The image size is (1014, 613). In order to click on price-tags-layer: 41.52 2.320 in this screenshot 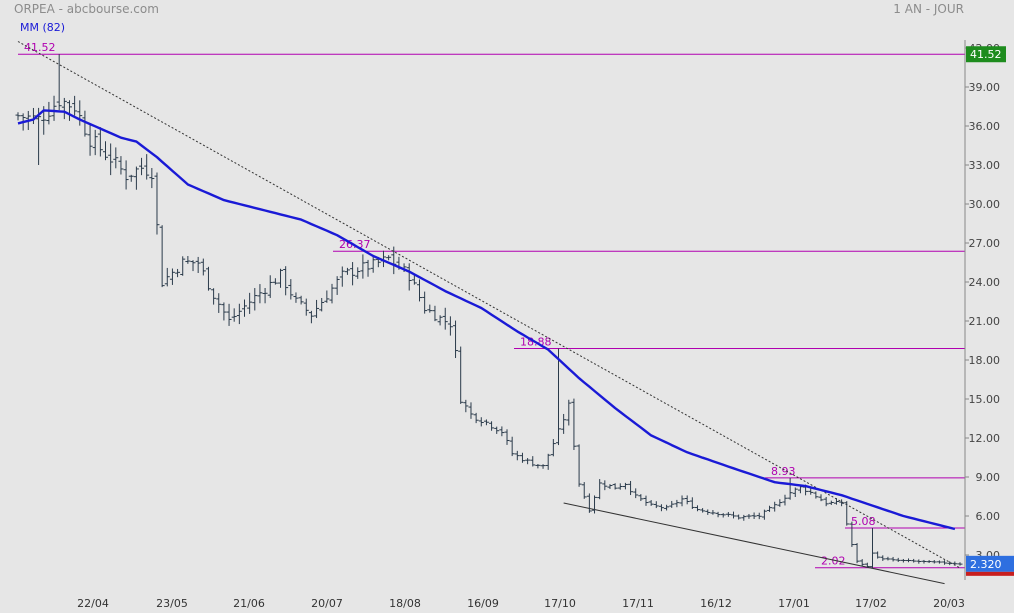, I will do `click(990, 311)`.